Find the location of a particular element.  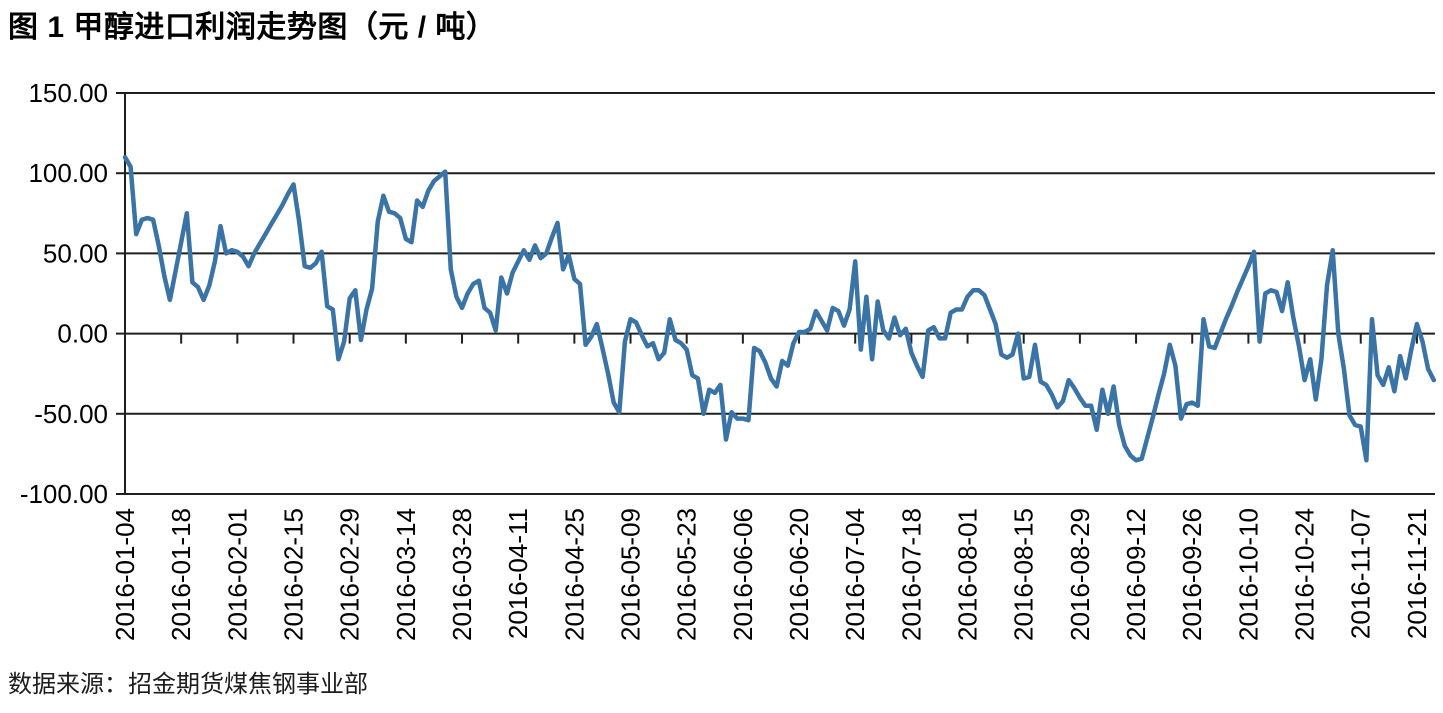

y-axis-label: 0.00 is located at coordinates (82, 334).